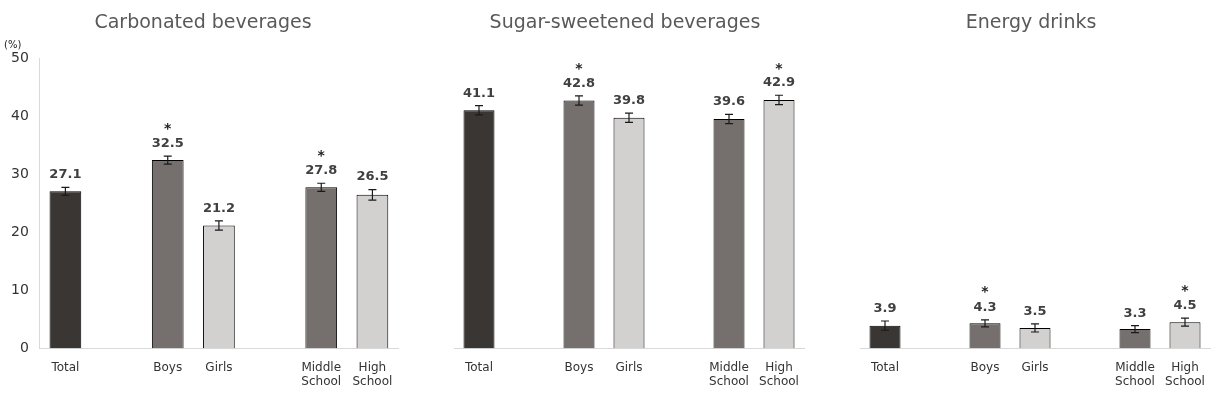  I want to click on y-tick-label: 50, so click(19, 57).